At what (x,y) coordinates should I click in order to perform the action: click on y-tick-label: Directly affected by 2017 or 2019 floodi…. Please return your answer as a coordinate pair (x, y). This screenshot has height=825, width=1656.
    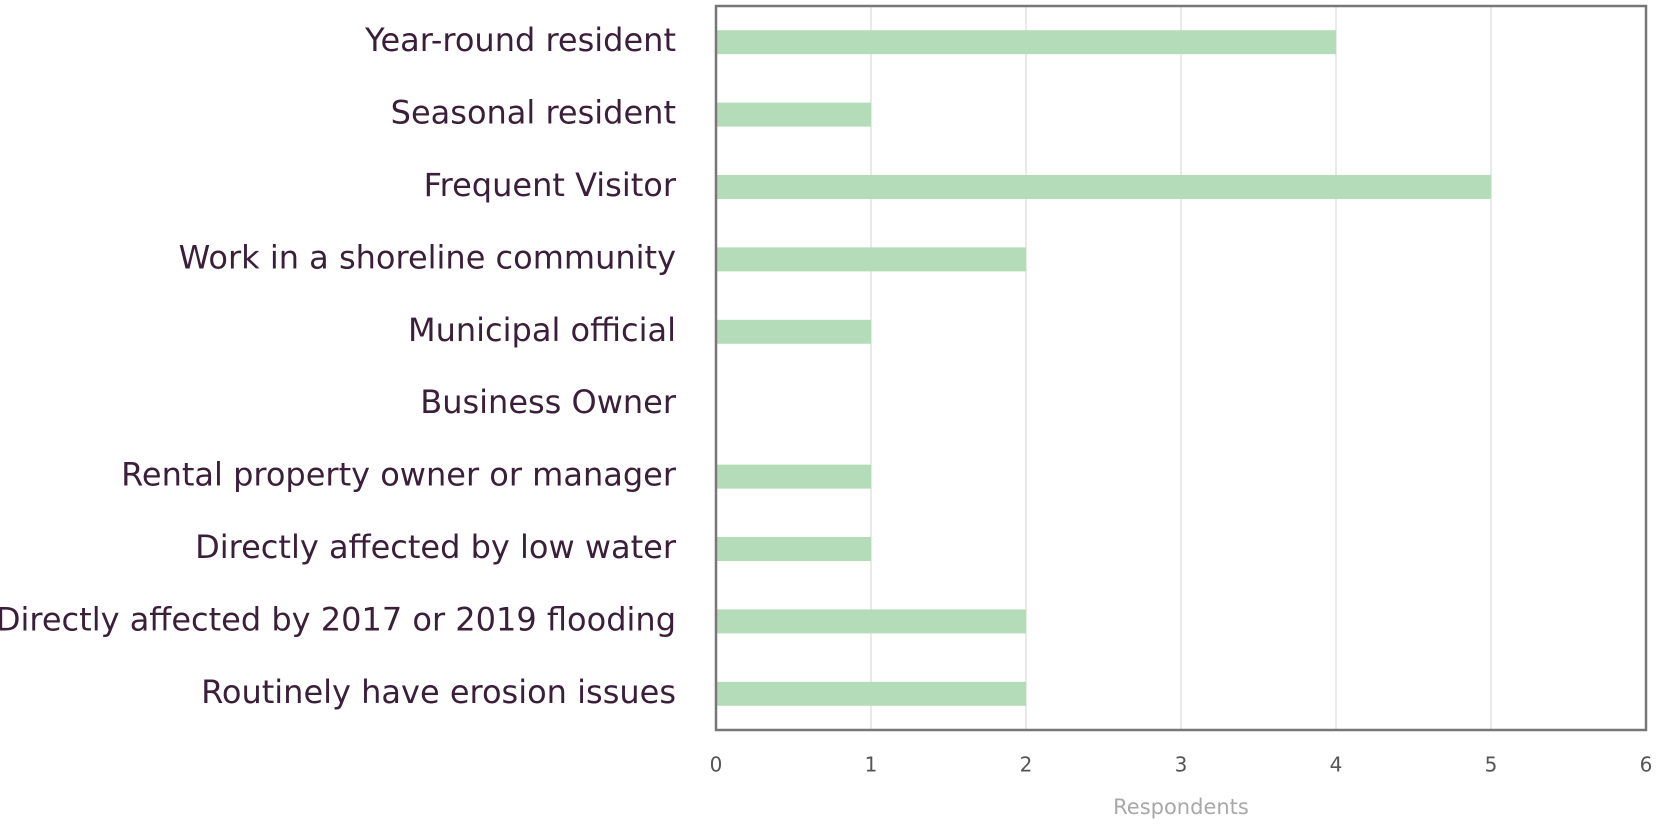
    Looking at the image, I should click on (338, 619).